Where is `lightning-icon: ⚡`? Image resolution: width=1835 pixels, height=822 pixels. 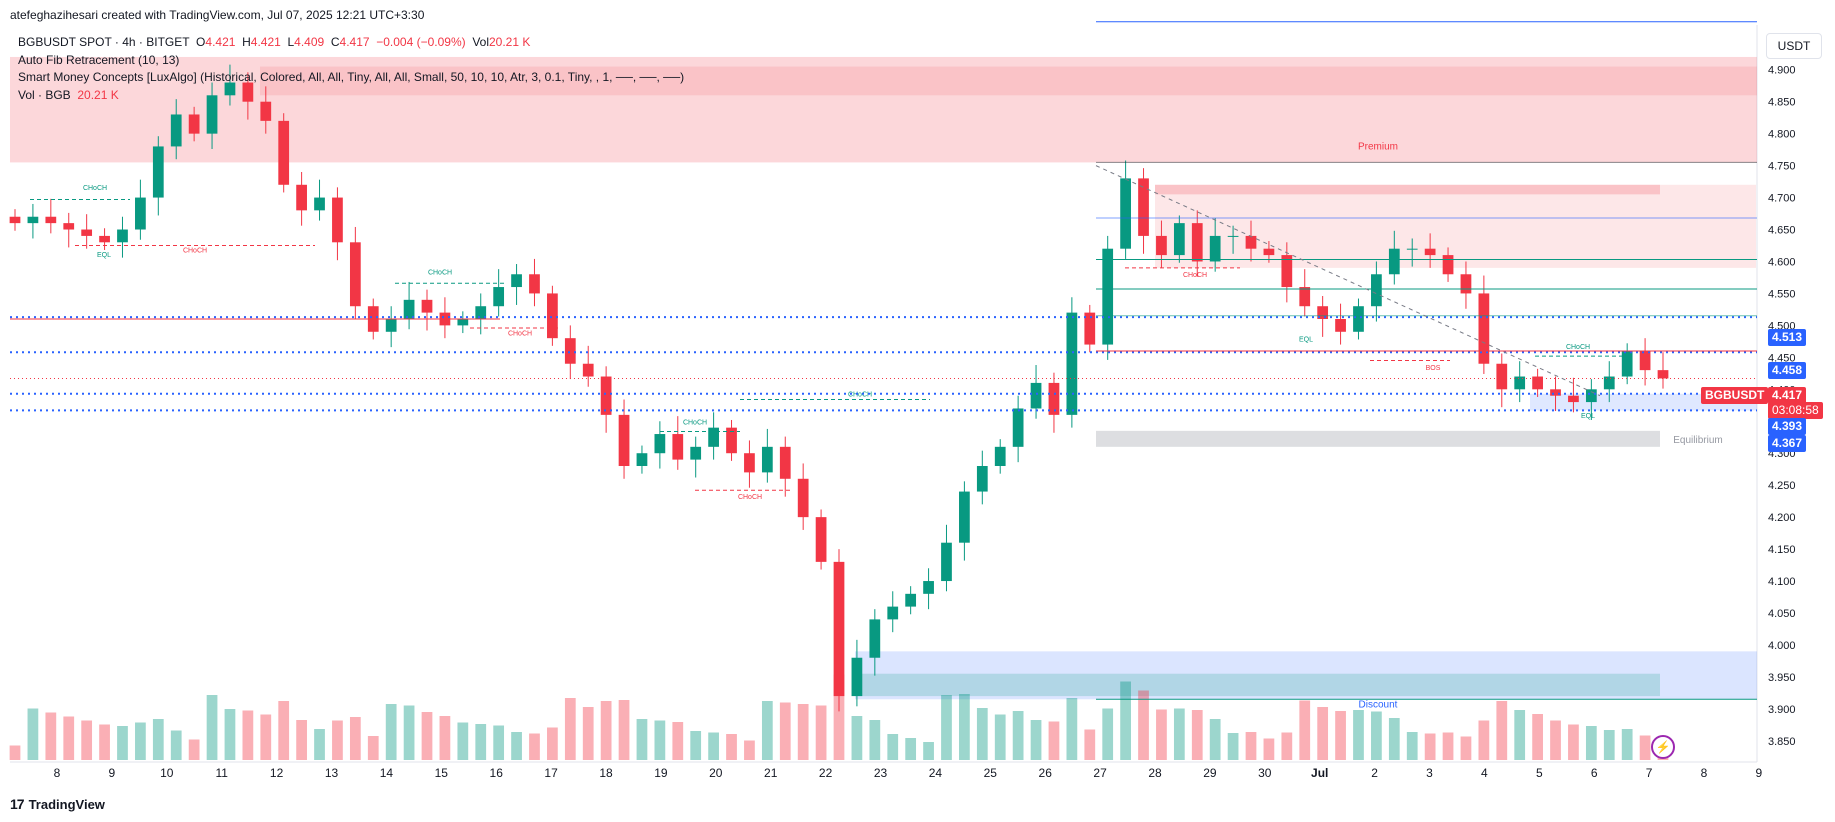 lightning-icon: ⚡ is located at coordinates (1663, 747).